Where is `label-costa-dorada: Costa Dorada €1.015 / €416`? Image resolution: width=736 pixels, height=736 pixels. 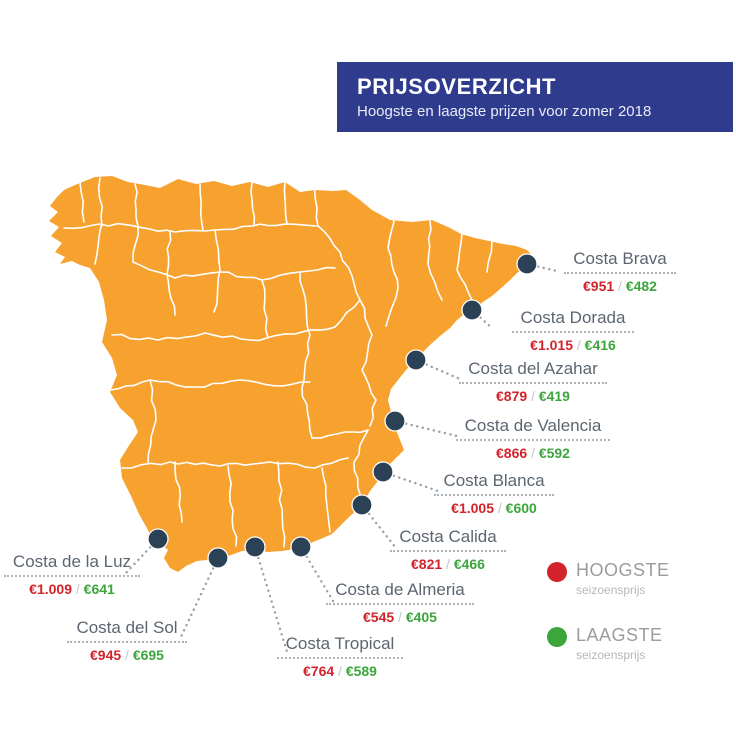
label-costa-dorada: Costa Dorada €1.015 / €416 is located at coordinates (573, 330).